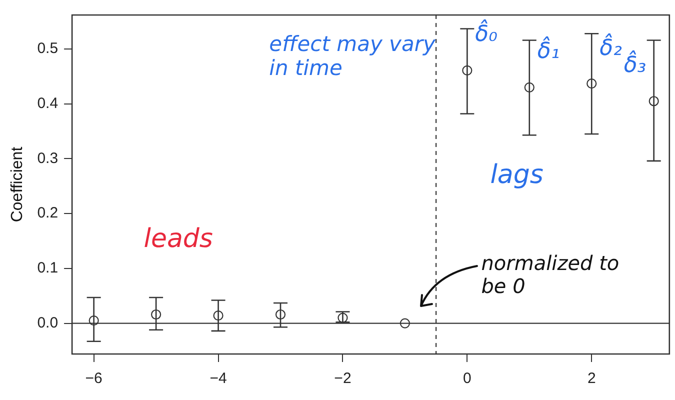  I want to click on annotation: lags, so click(517, 175).